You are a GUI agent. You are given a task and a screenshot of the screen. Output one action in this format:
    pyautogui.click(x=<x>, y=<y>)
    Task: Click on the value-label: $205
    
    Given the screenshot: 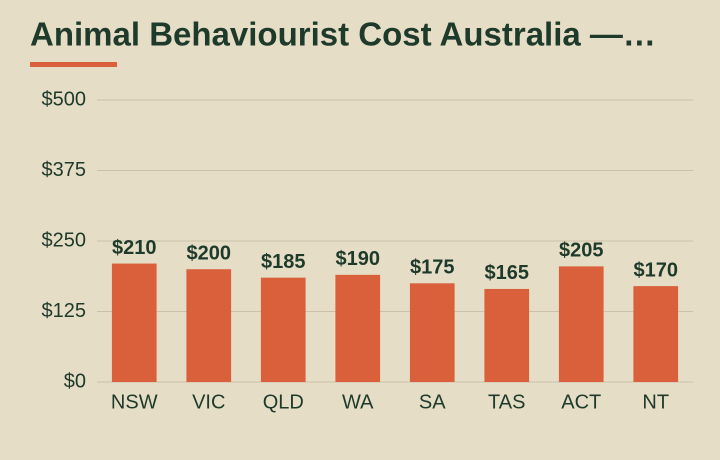 What is the action you would take?
    pyautogui.click(x=581, y=251)
    